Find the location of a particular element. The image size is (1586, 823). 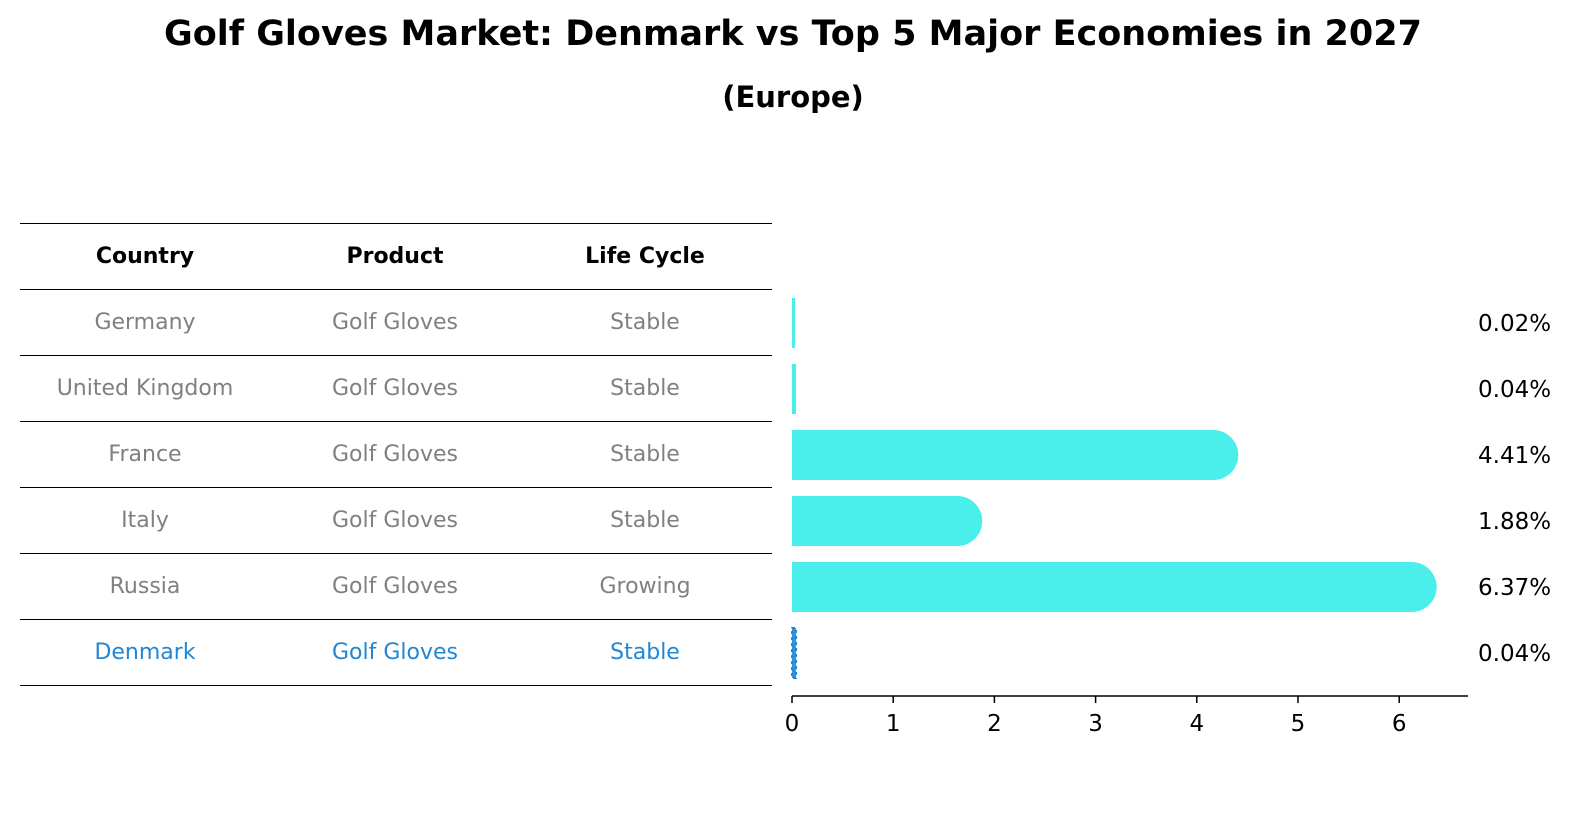

x-tick-label: 2 is located at coordinates (994, 724).